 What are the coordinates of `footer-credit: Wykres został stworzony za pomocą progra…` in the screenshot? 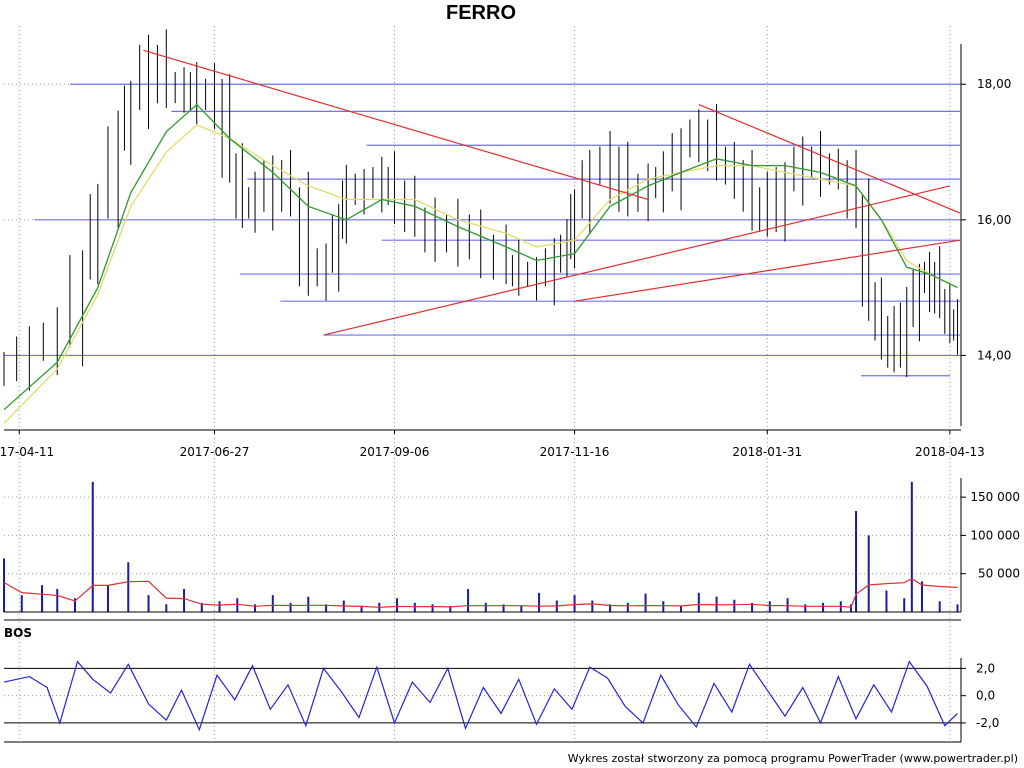 It's located at (793, 758).